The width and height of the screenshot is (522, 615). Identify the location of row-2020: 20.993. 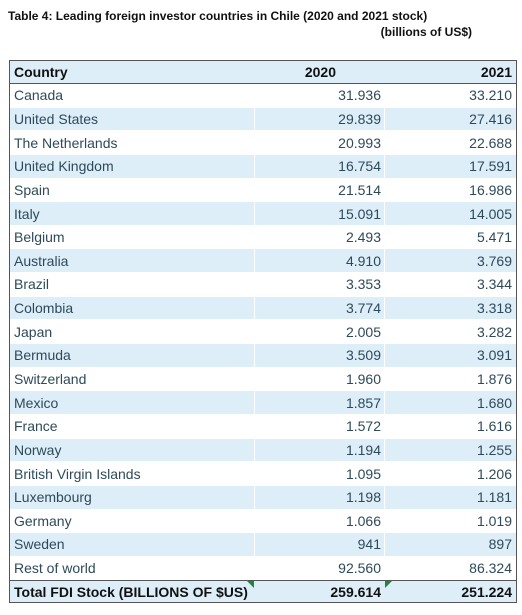
(319, 142).